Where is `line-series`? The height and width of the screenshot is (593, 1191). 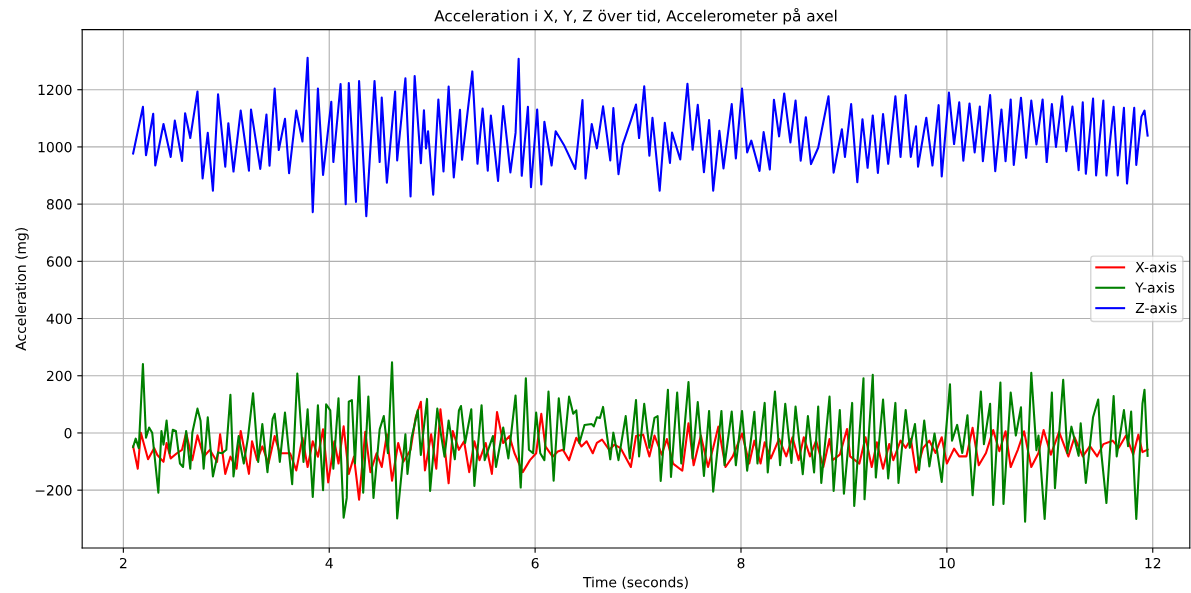 line-series is located at coordinates (640, 450).